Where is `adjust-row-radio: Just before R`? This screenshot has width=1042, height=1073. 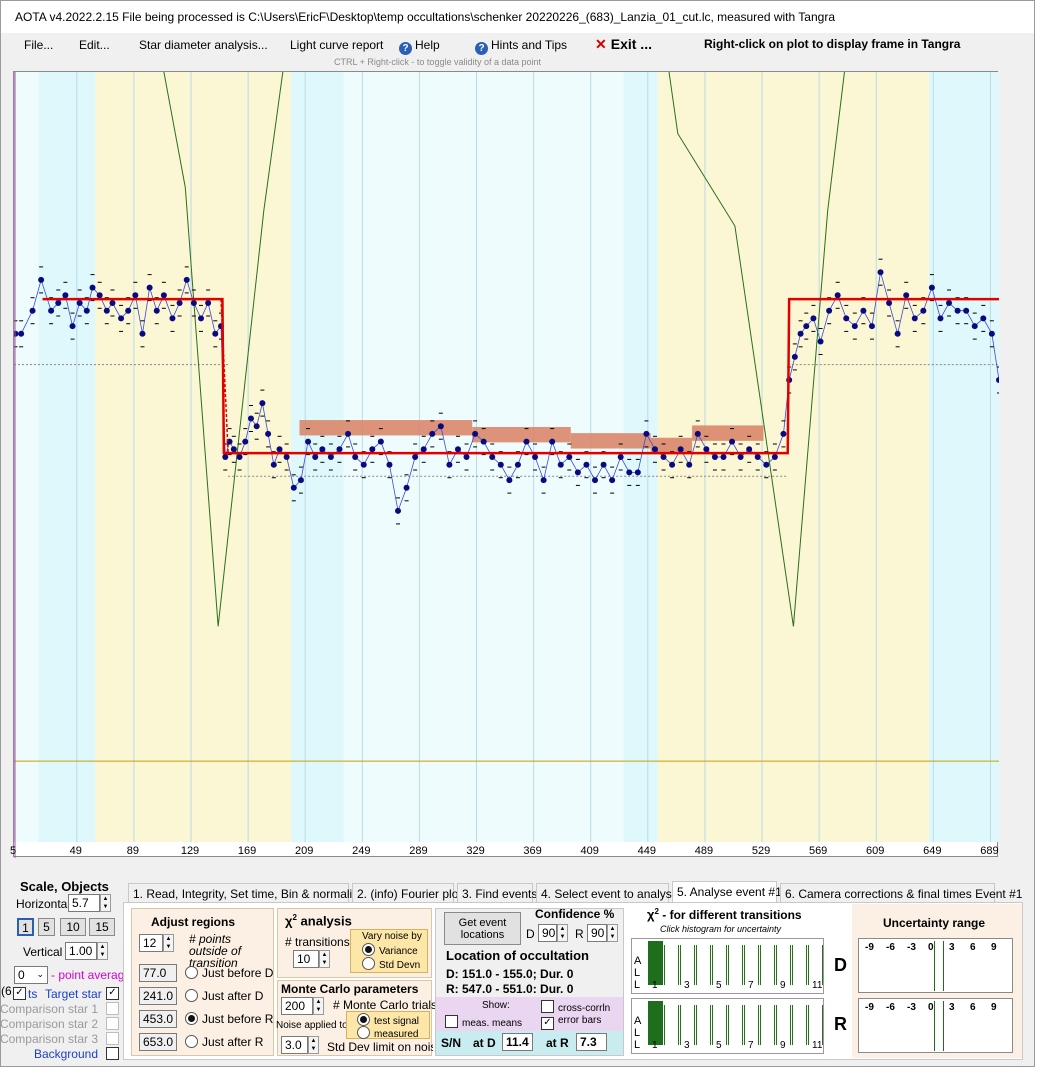
adjust-row-radio: Just before R is located at coordinates (229, 1019).